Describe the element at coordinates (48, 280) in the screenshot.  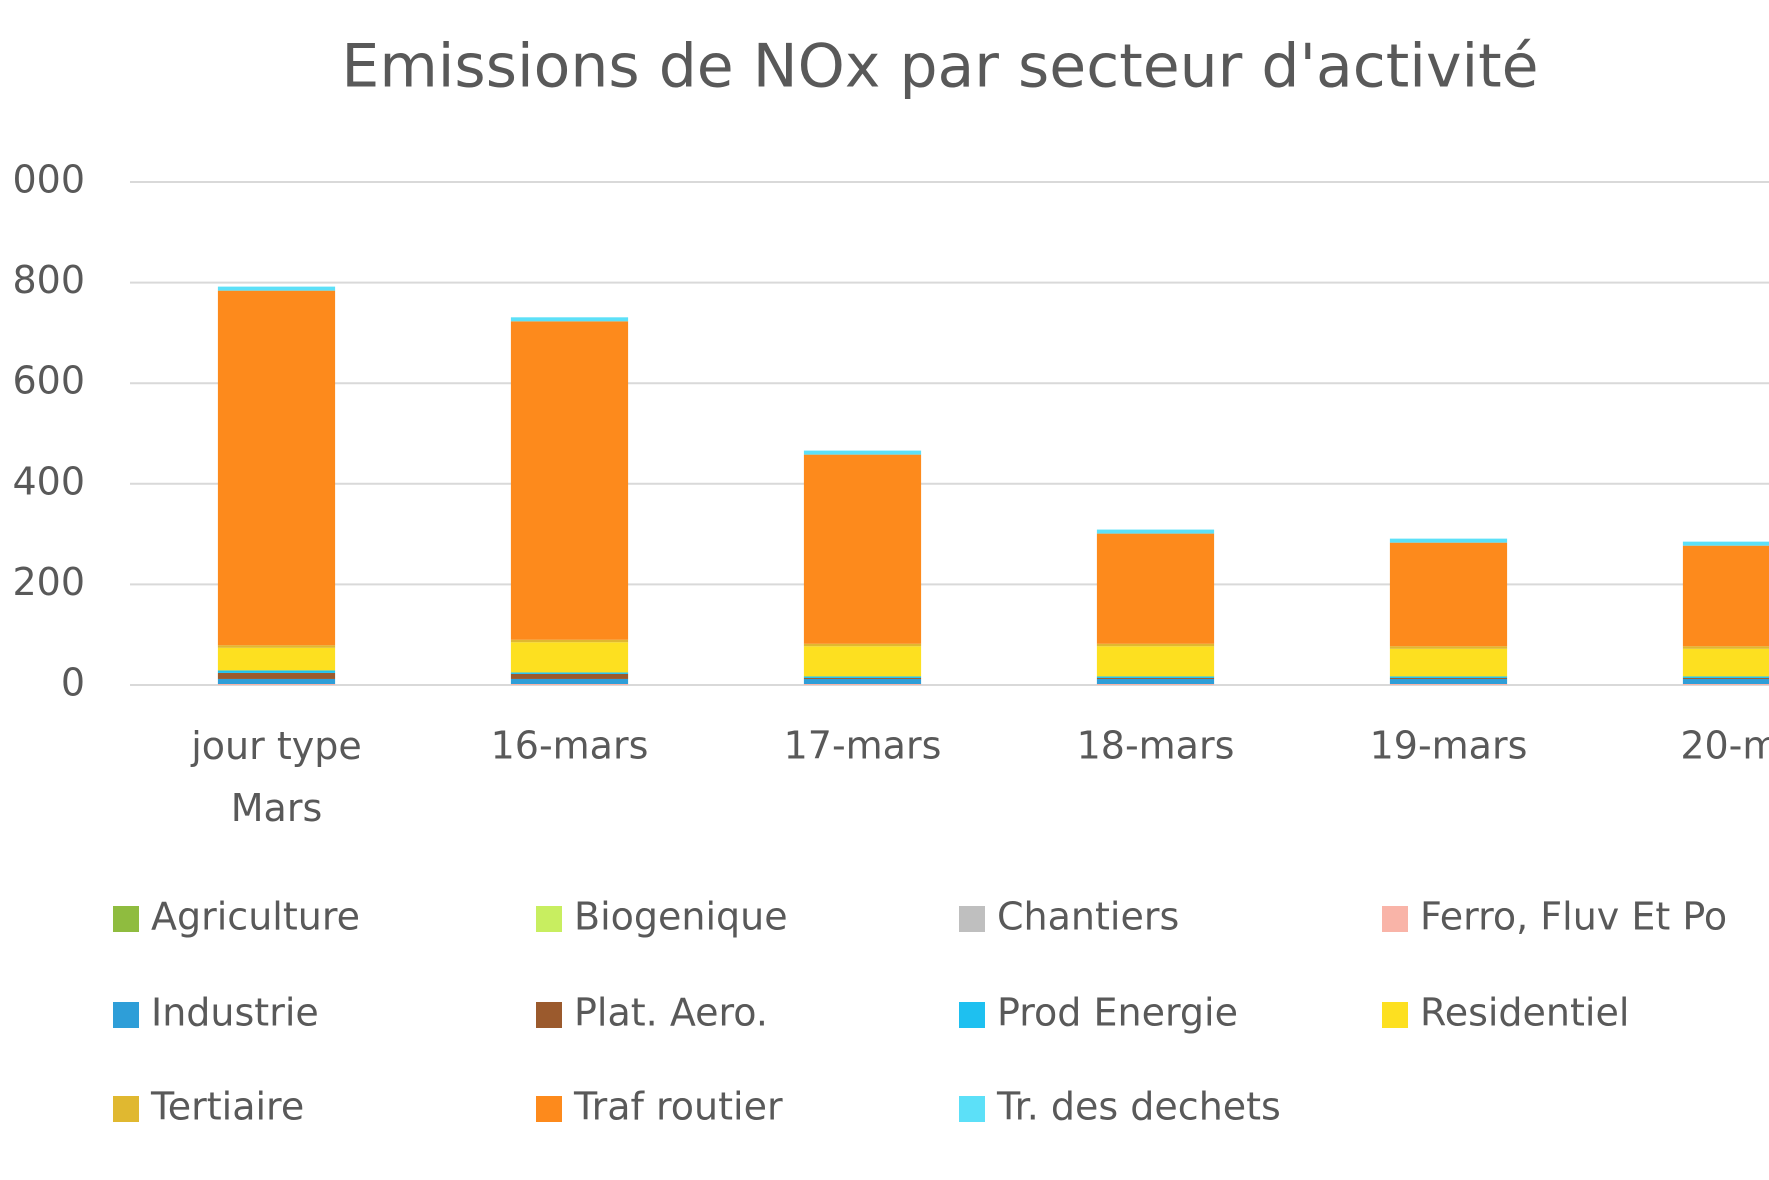
I see `y-tick-label: 800` at that location.